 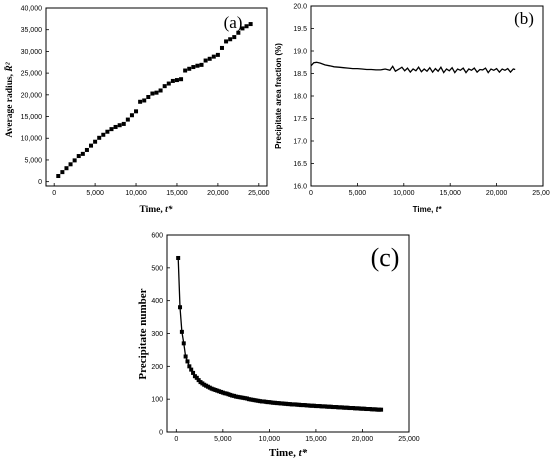 What do you see at coordinates (32, 52) in the screenshot?
I see `chart-a-ytick-label: 30,000` at bounding box center [32, 52].